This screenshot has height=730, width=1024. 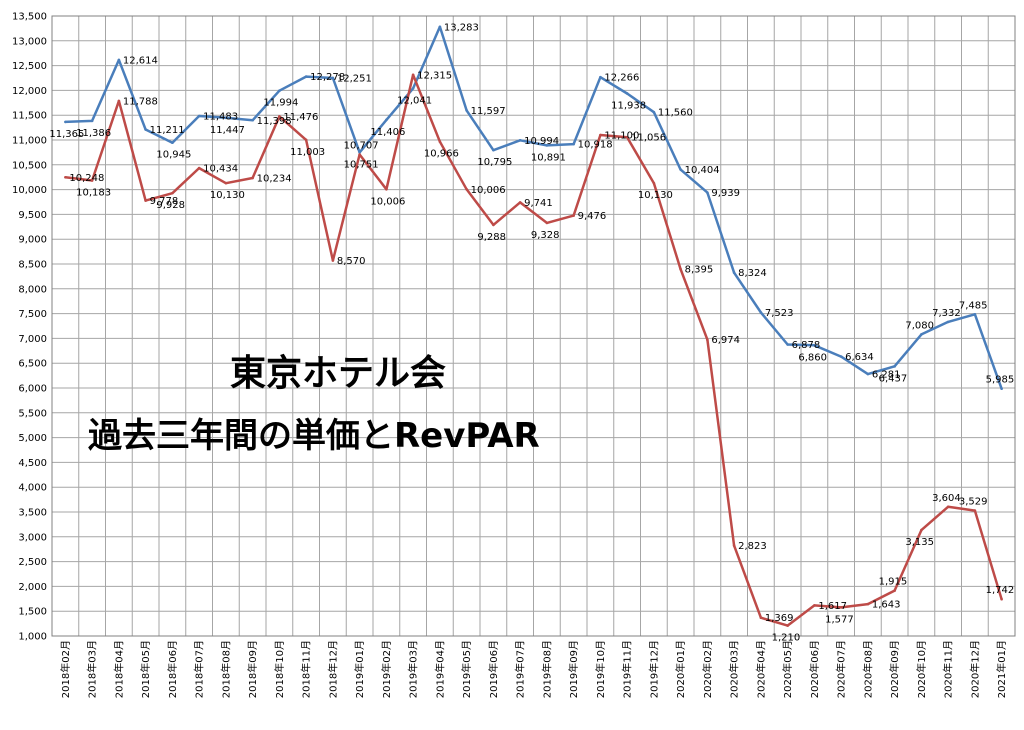 What do you see at coordinates (351, 261) in the screenshot?
I see `series-2-data-label: 8,570` at bounding box center [351, 261].